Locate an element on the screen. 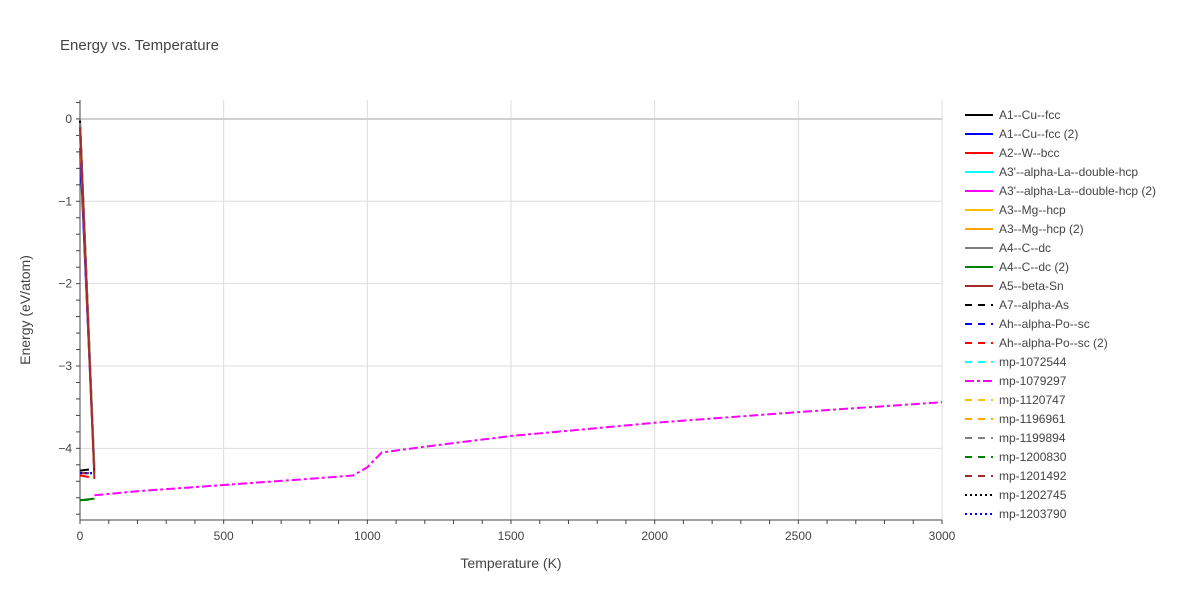 The image size is (1200, 600). legend-label: mp-1196961 is located at coordinates (1032, 419).